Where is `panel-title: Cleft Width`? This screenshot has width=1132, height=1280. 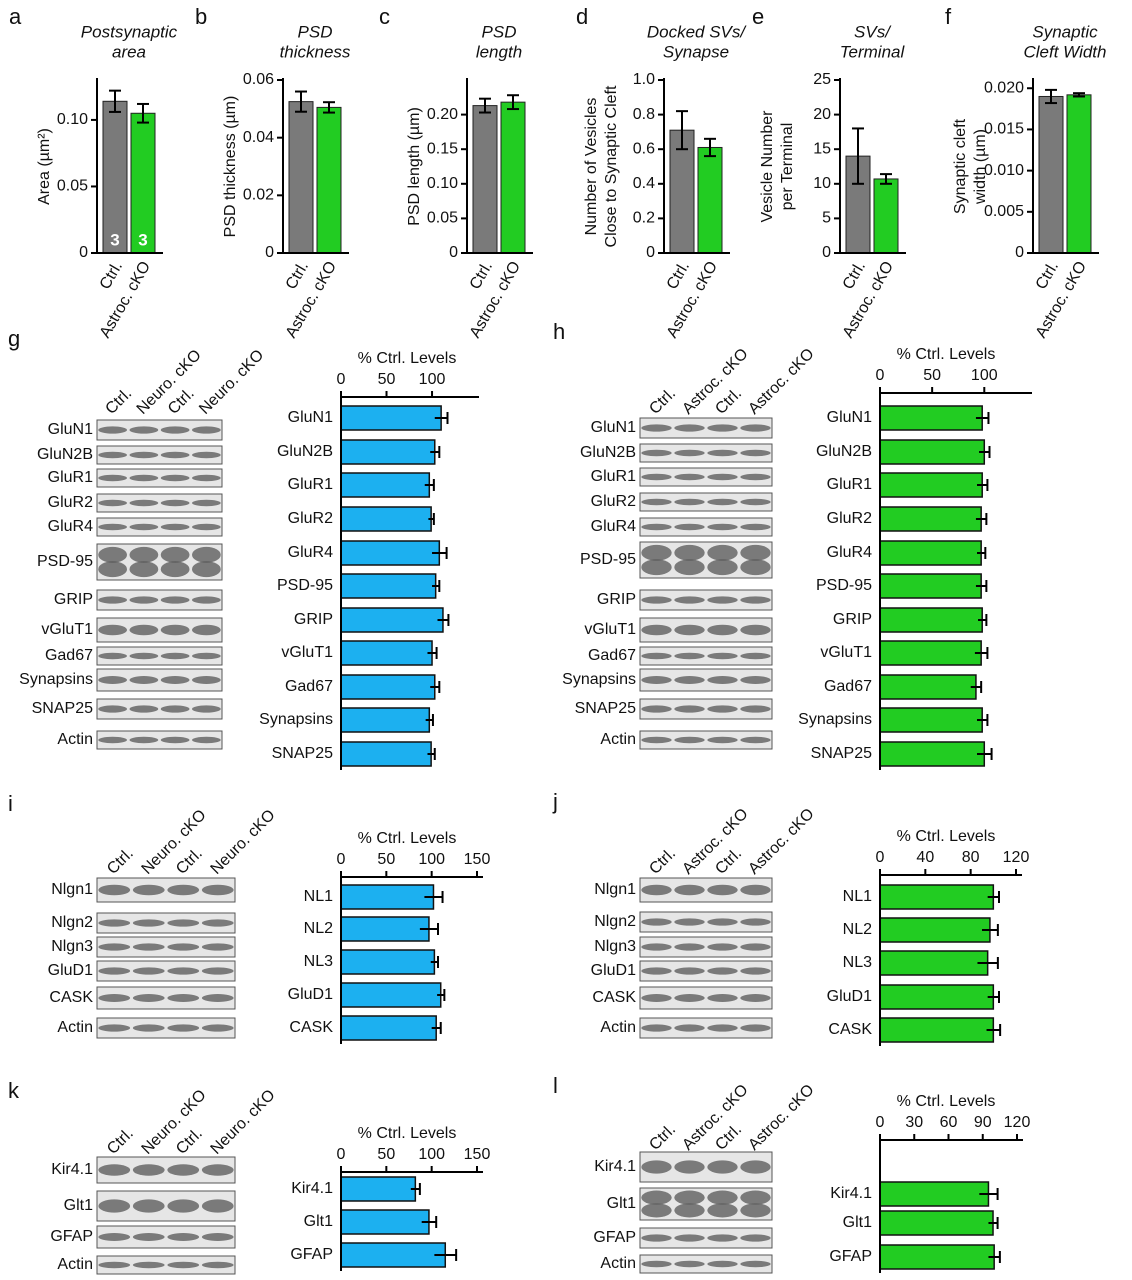
panel-title: Cleft Width is located at coordinates (1065, 51).